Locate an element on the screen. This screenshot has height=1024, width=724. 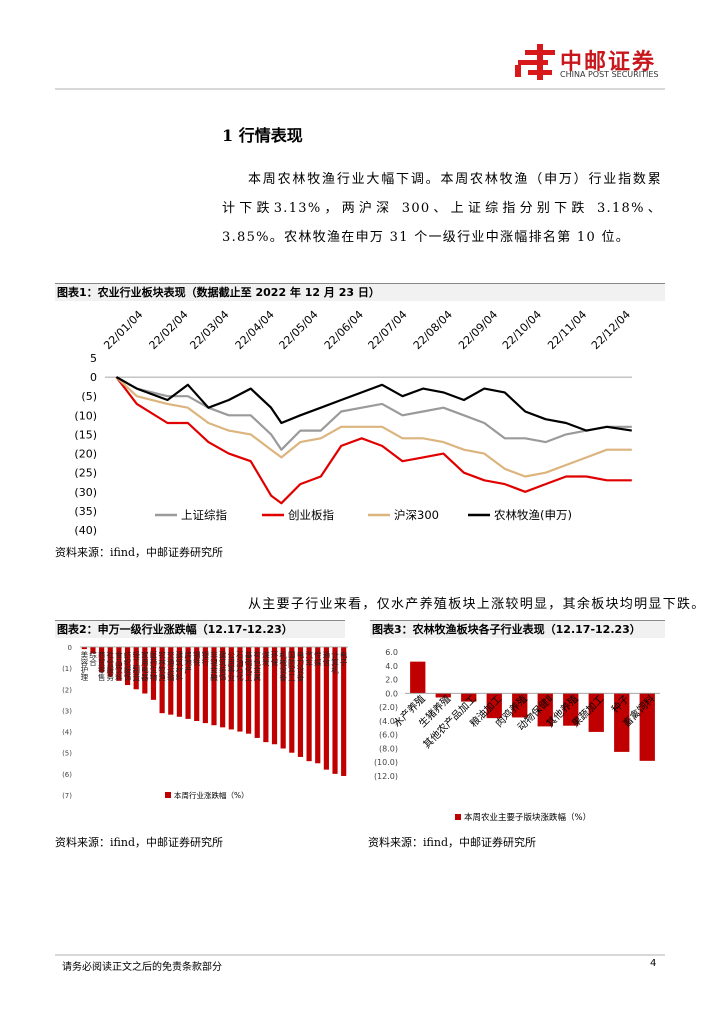
logo-cn: 中邮证券 is located at coordinates (608, 62).